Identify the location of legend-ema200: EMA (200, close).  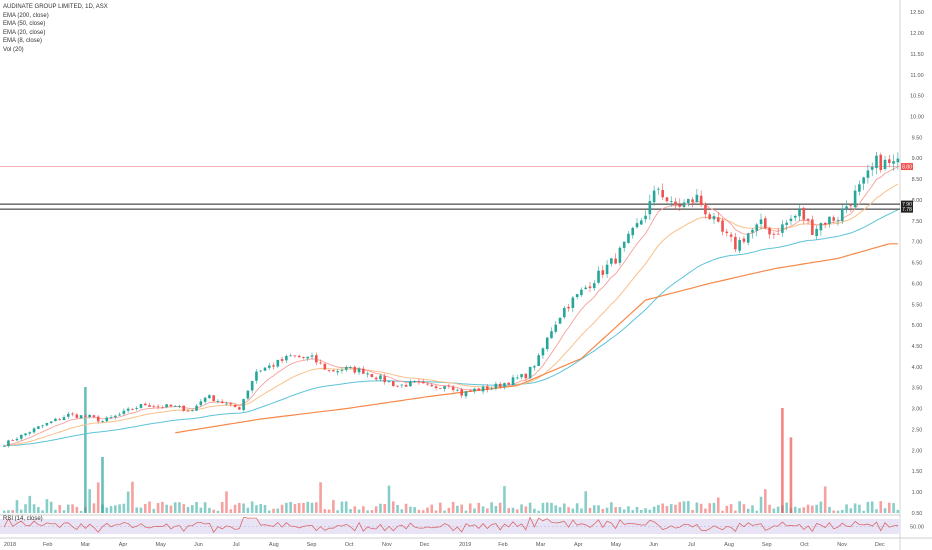
(26, 15).